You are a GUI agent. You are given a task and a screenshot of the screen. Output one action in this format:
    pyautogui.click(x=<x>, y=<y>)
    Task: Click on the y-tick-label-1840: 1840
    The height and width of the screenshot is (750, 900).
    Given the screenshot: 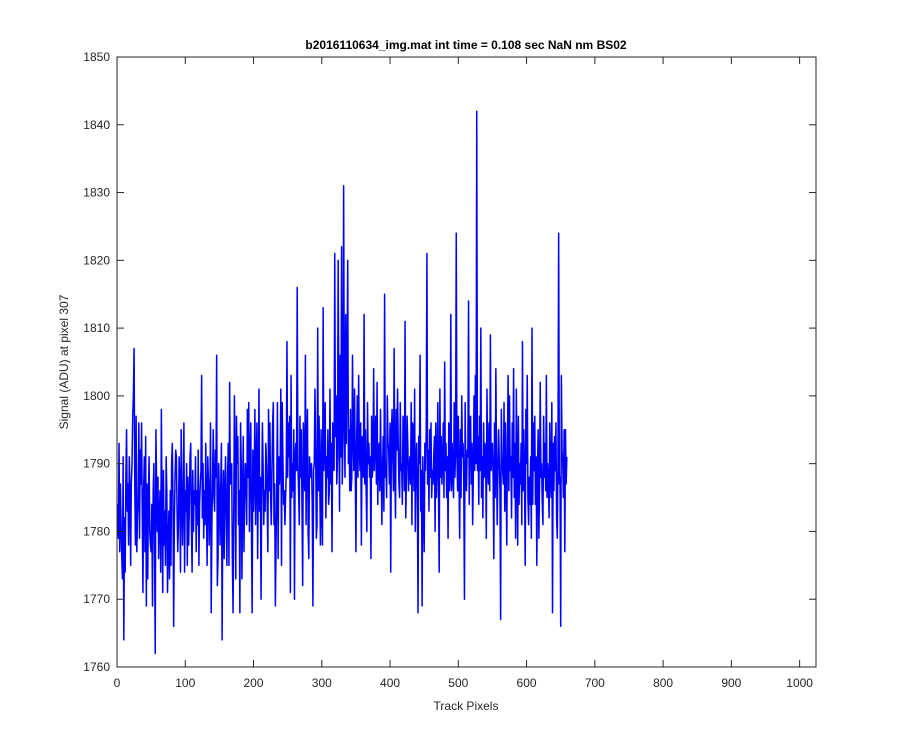 What is the action you would take?
    pyautogui.click(x=96, y=125)
    